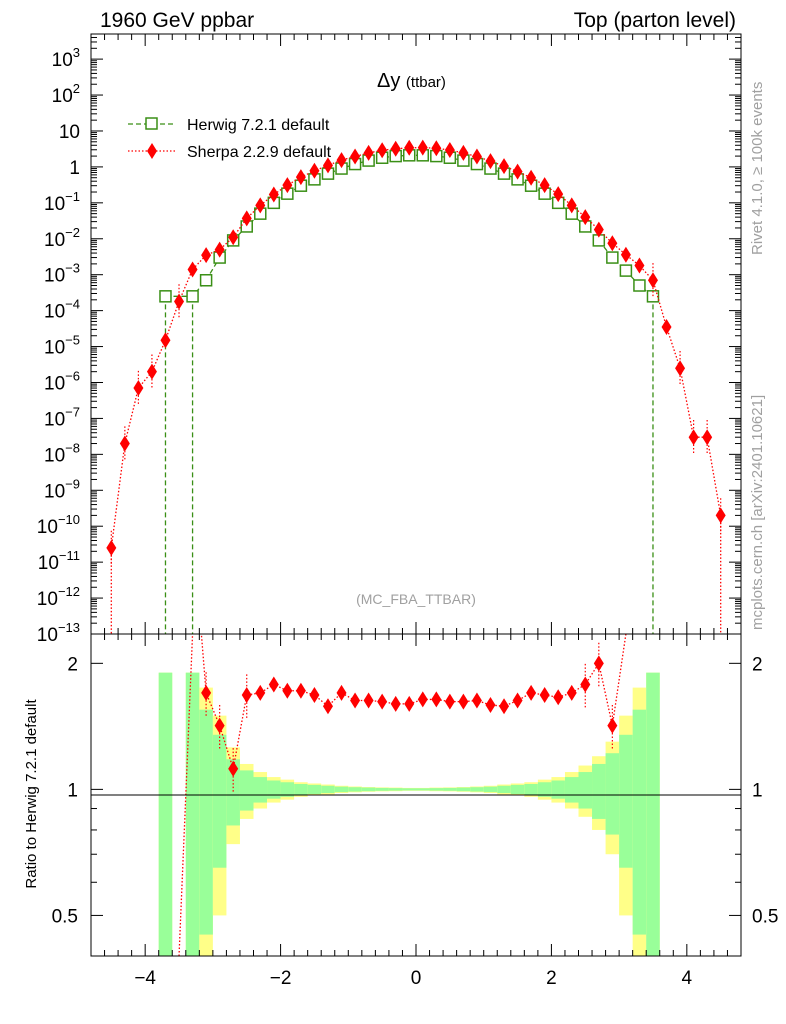 This screenshot has width=786, height=1024. I want to click on main-ytick-exp: −2, so click(72, 232).